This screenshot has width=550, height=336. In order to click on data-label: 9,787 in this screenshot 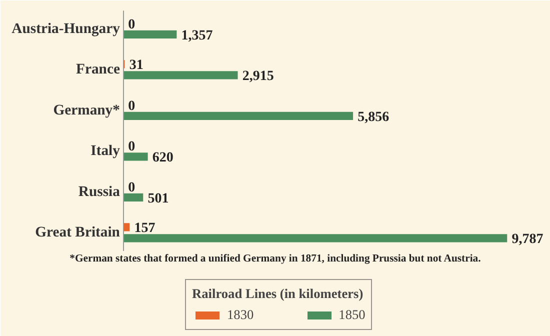, I will do `click(528, 240)`.